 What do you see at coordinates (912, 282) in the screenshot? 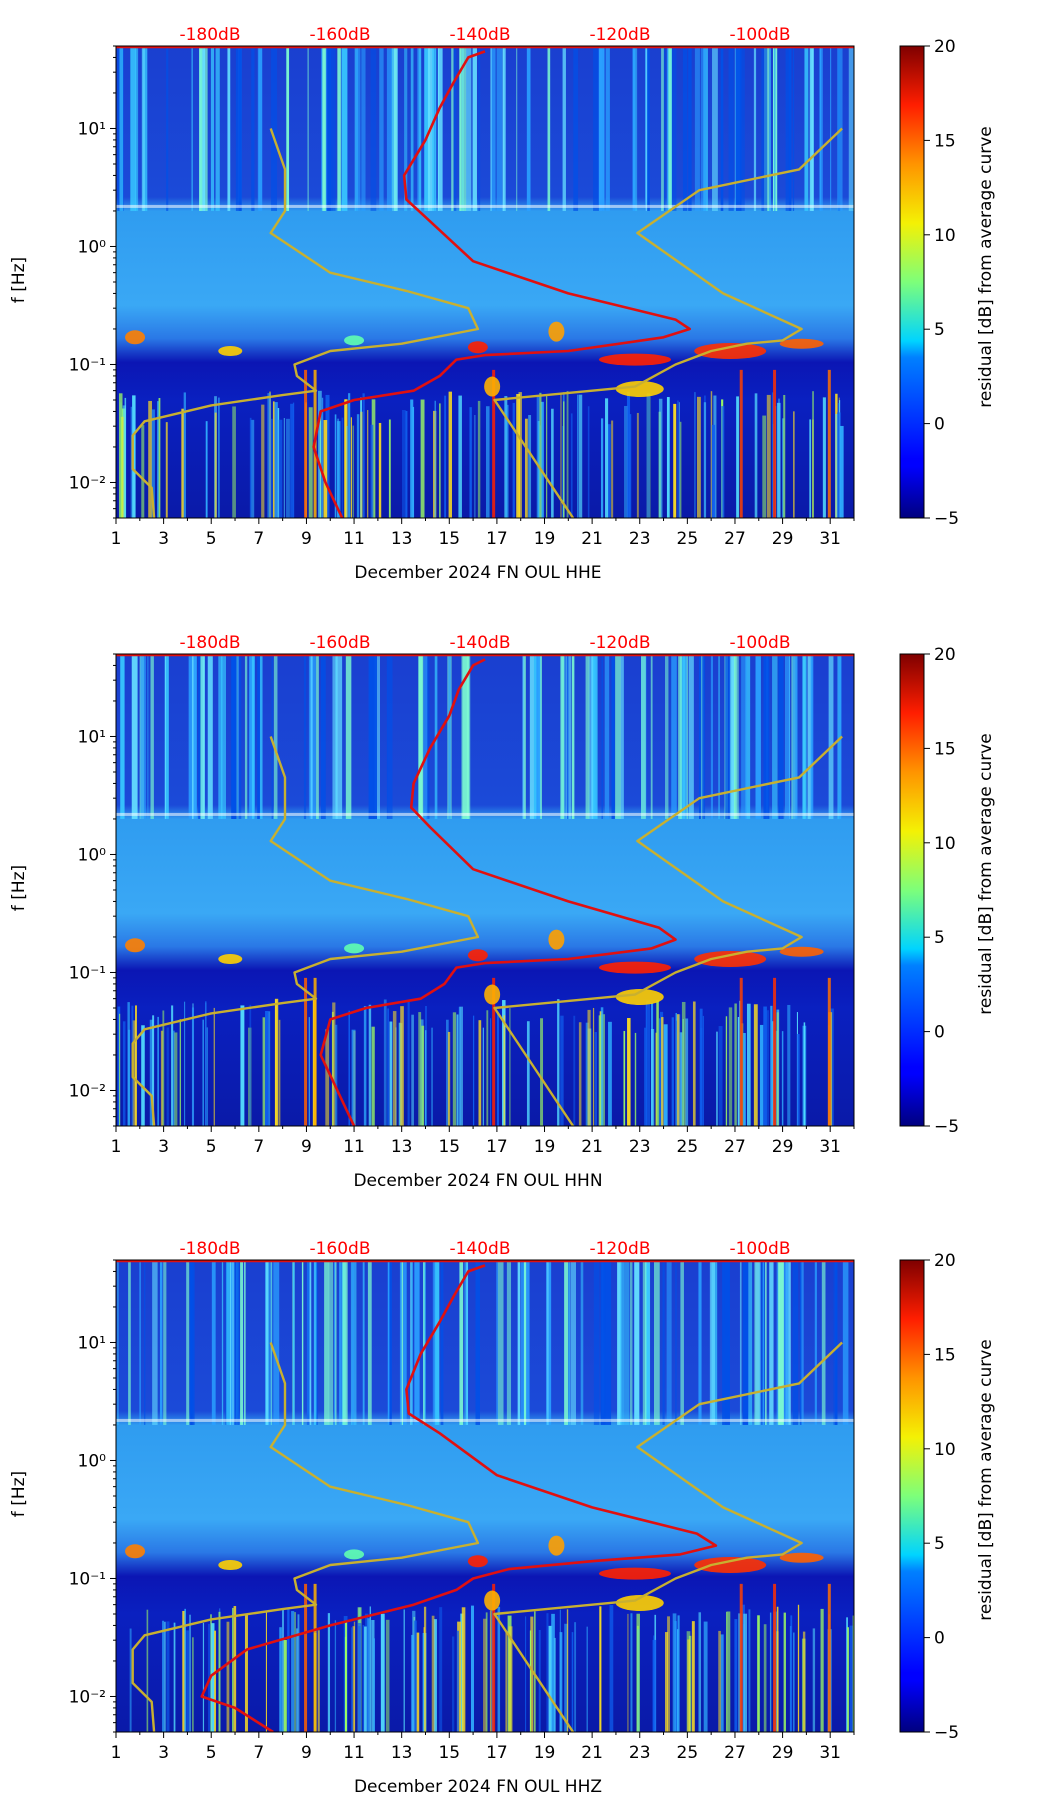
I see `colorbar` at bounding box center [912, 282].